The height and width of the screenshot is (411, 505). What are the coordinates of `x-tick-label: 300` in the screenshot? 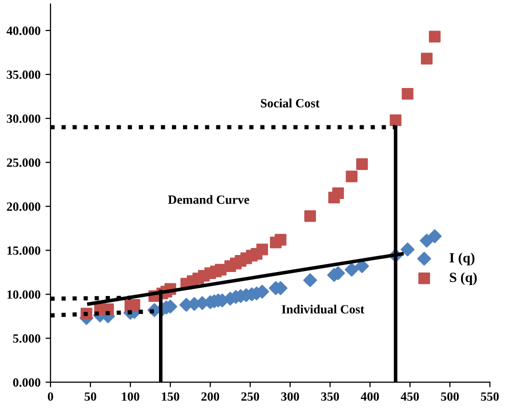 It's located at (290, 396).